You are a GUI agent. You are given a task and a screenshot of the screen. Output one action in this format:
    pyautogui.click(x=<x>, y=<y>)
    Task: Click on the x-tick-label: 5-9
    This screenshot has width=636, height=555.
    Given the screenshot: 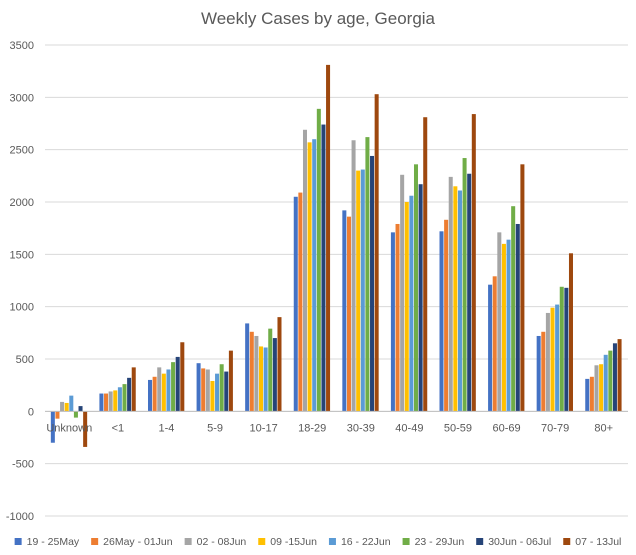 What is the action you would take?
    pyautogui.click(x=215, y=428)
    